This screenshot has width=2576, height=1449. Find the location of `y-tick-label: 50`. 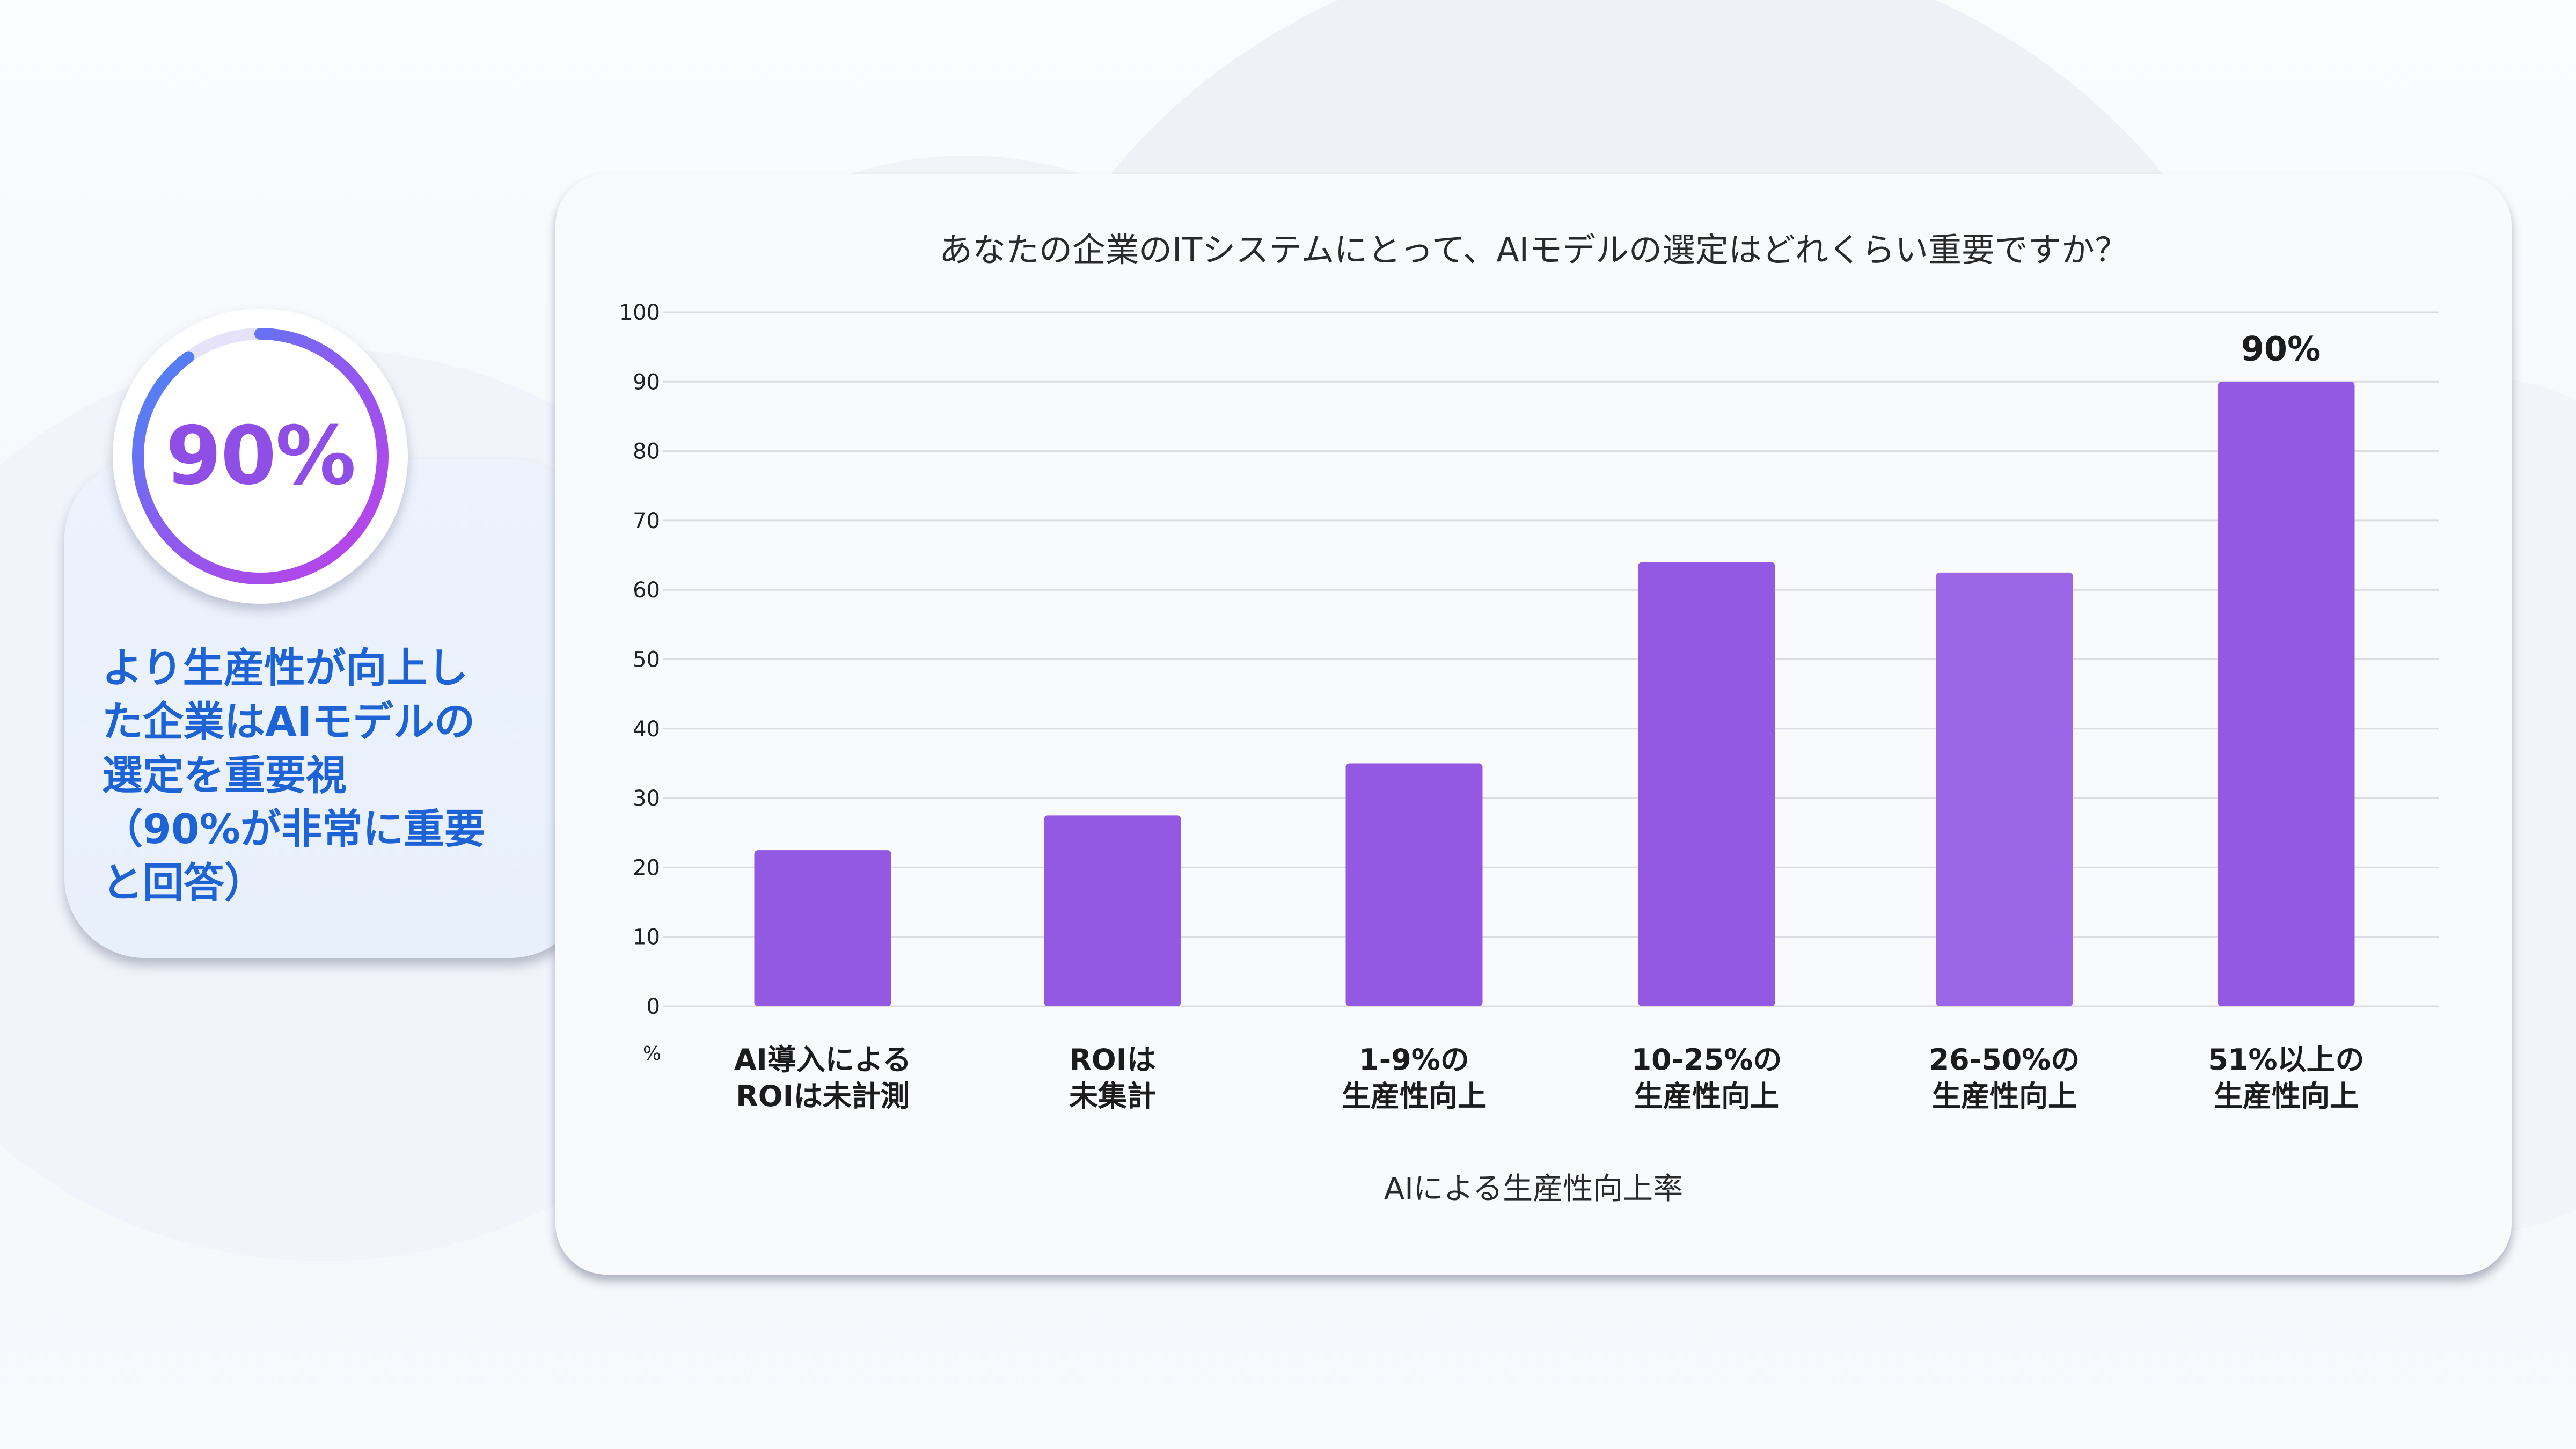

y-tick-label: 50 is located at coordinates (646, 660).